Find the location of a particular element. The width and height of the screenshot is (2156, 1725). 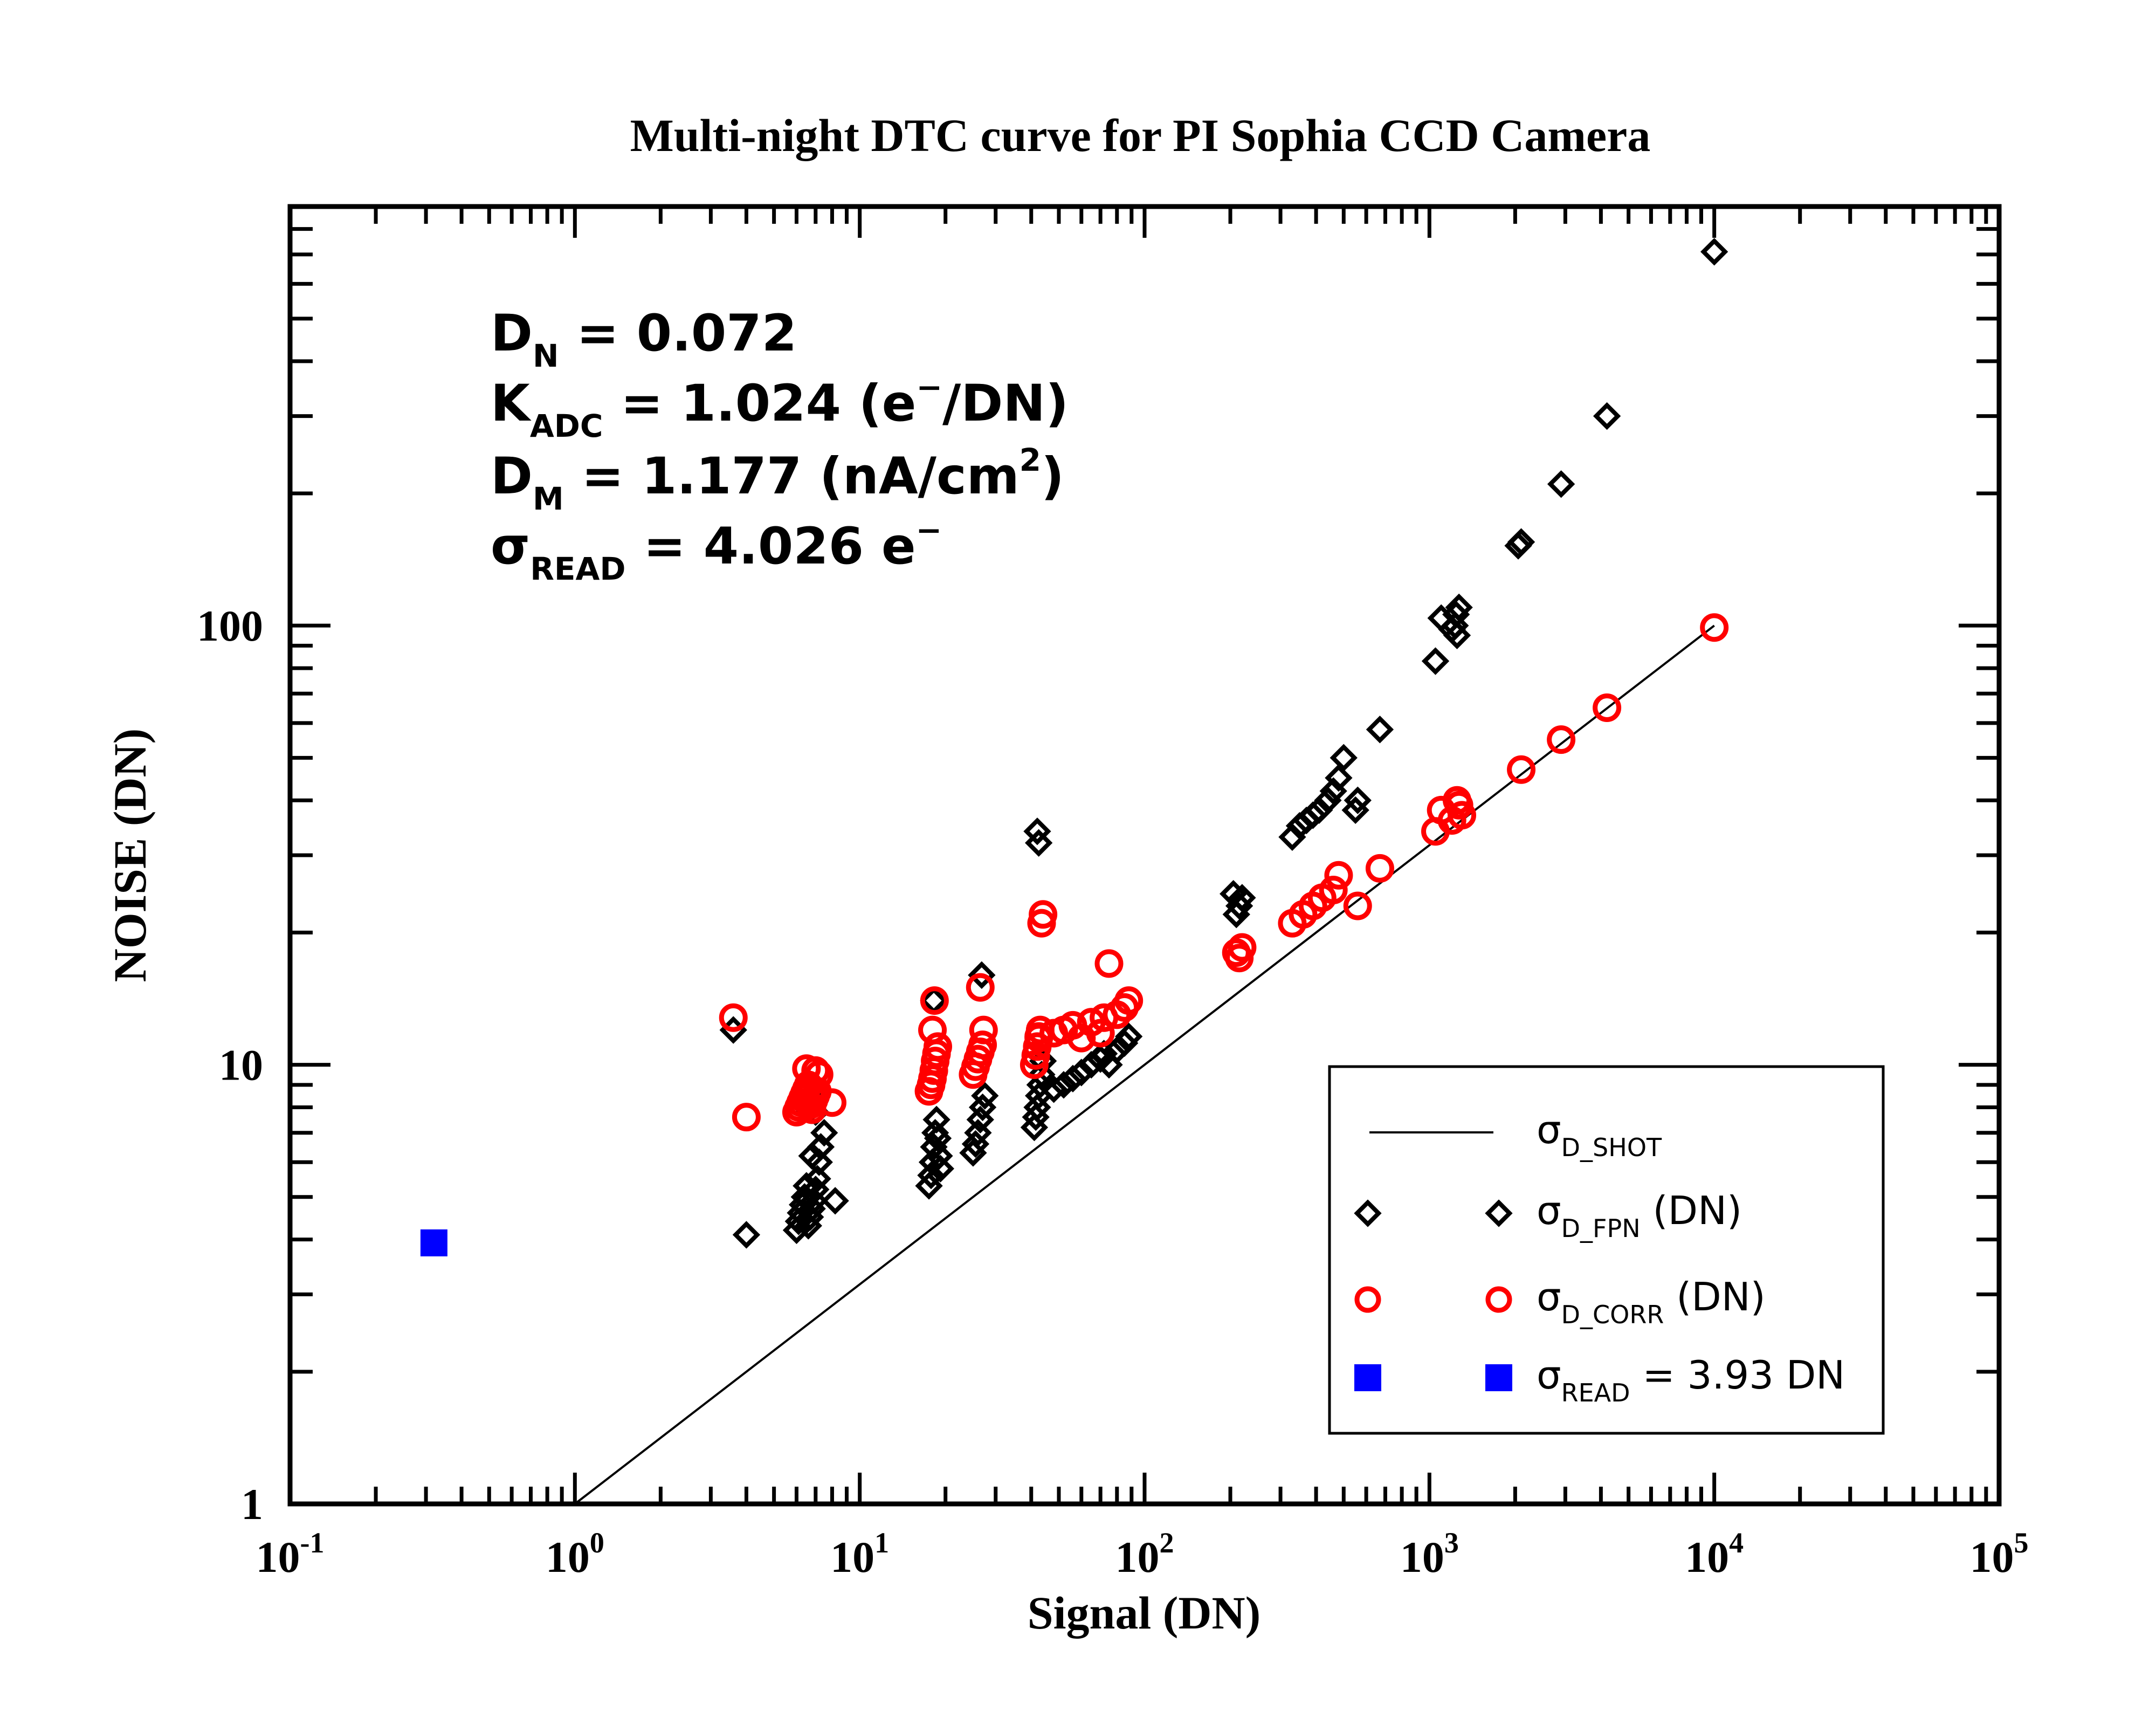

annotation-subscript: ADC is located at coordinates (566, 426).